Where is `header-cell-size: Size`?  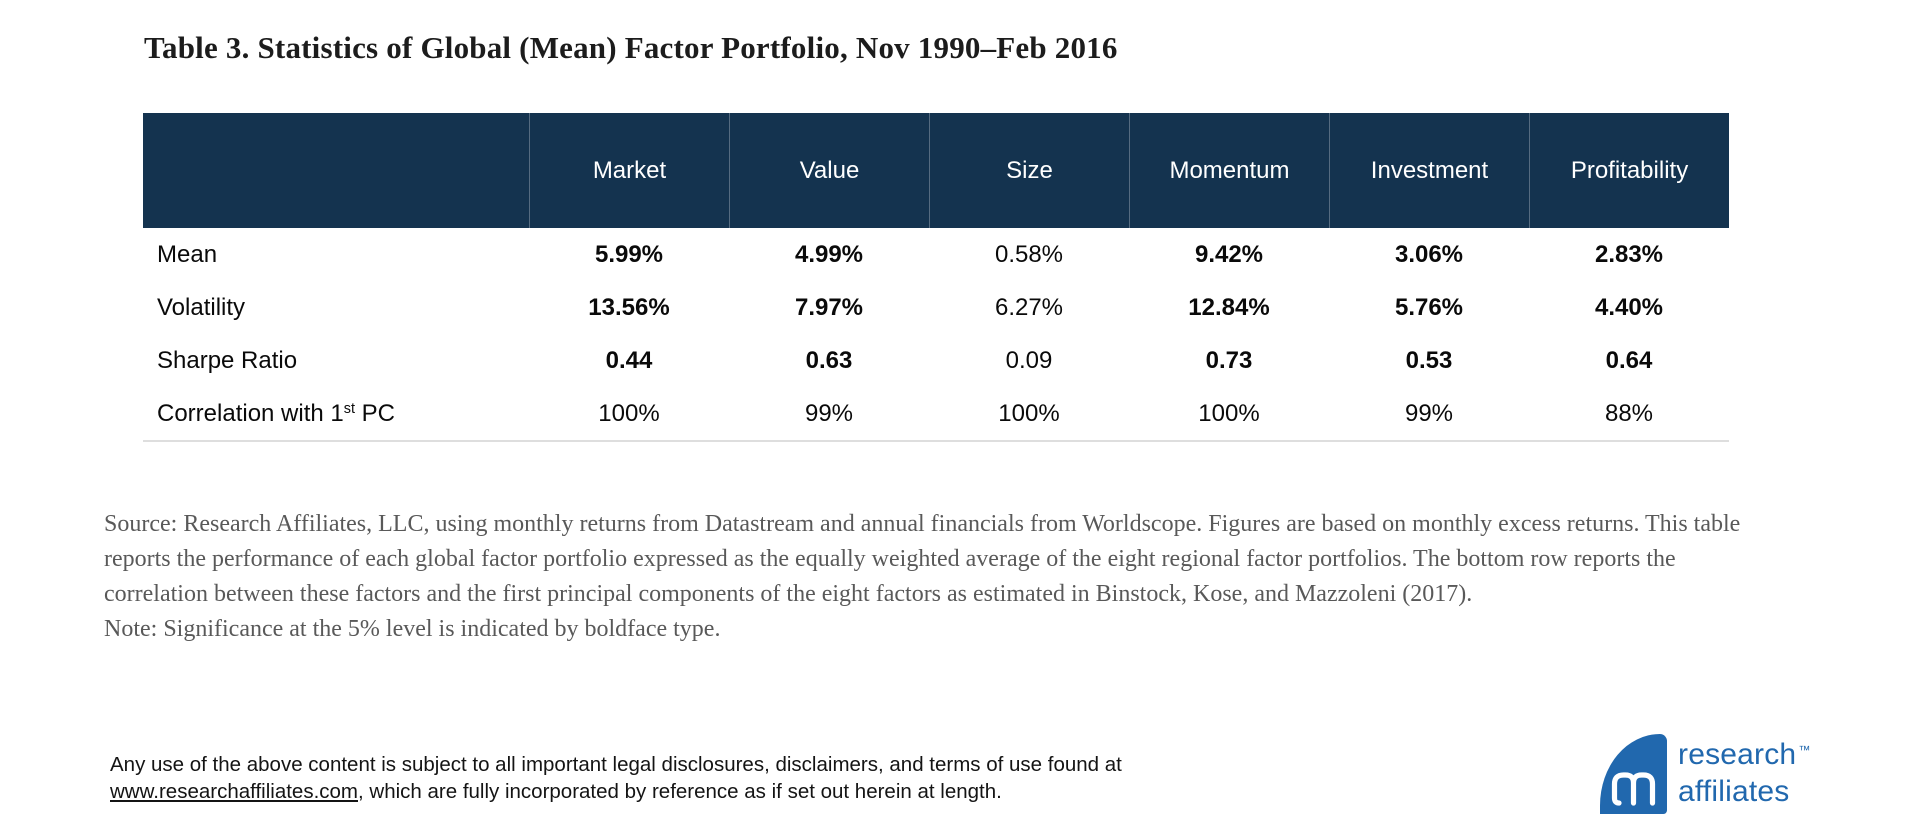 header-cell-size: Size is located at coordinates (1029, 170).